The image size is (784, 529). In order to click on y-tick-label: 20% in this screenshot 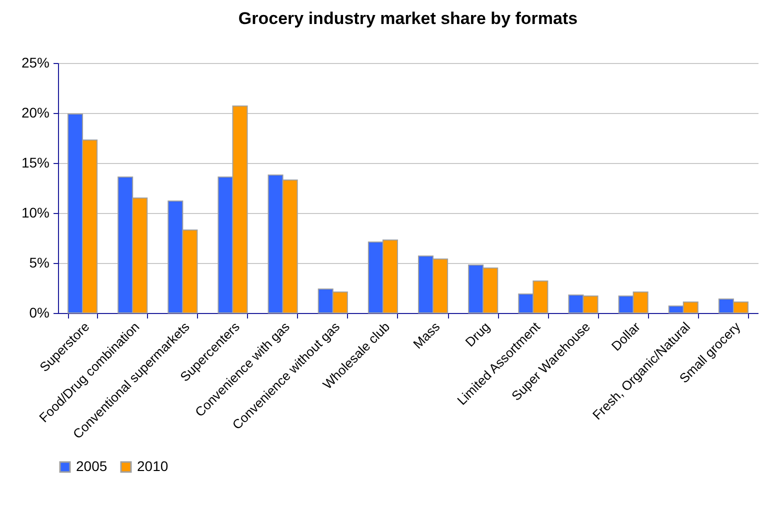, I will do `click(35, 112)`.